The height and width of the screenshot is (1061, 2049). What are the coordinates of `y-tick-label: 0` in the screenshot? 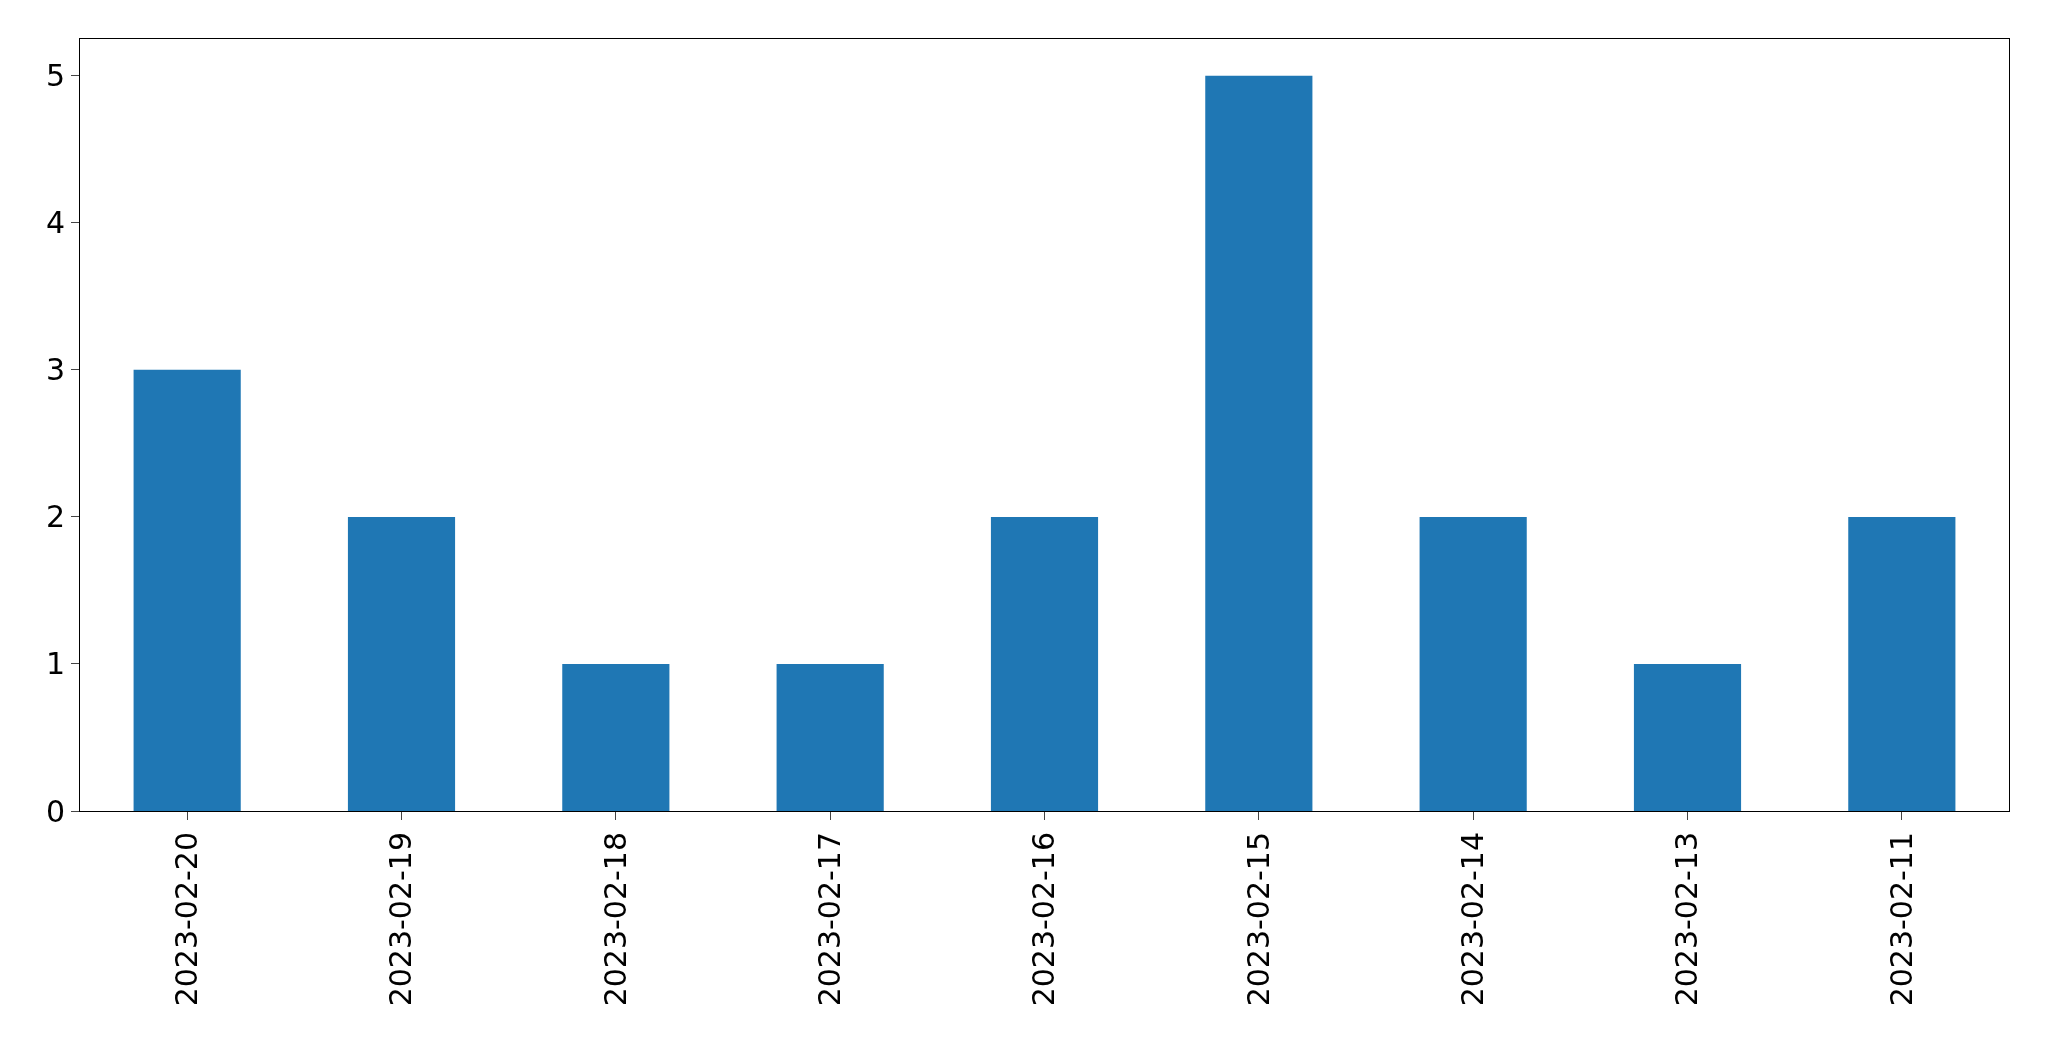 It's located at (55, 811).